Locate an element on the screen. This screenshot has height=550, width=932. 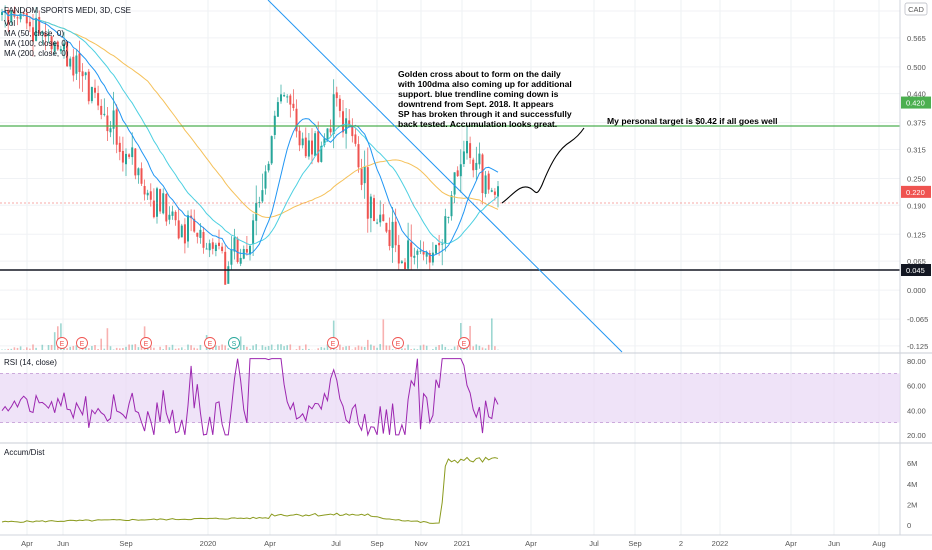
rsi-band is located at coordinates (450, 398).